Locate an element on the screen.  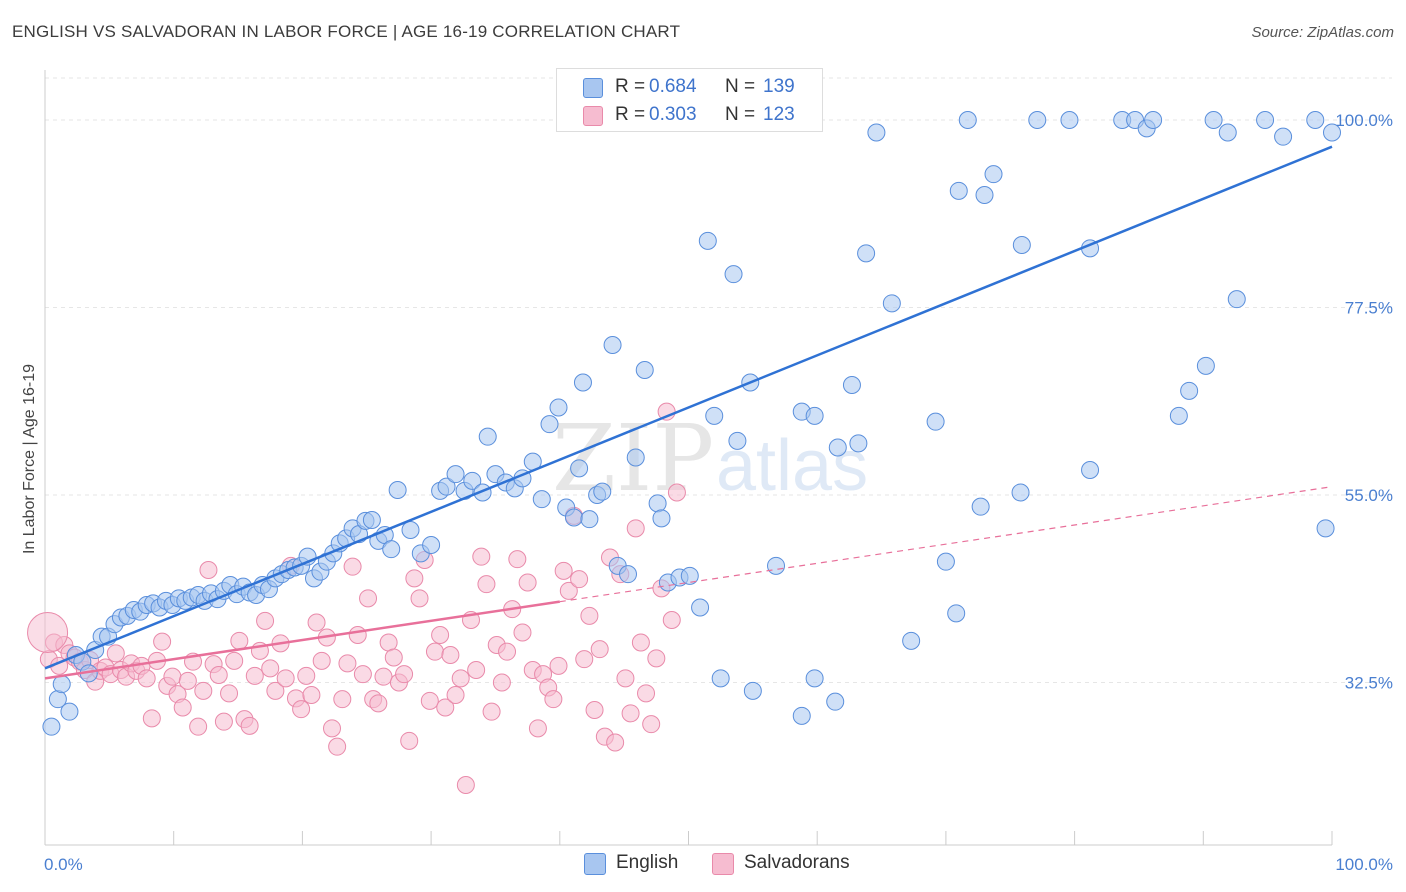
english-r-label: R = is located at coordinates (630, 86).